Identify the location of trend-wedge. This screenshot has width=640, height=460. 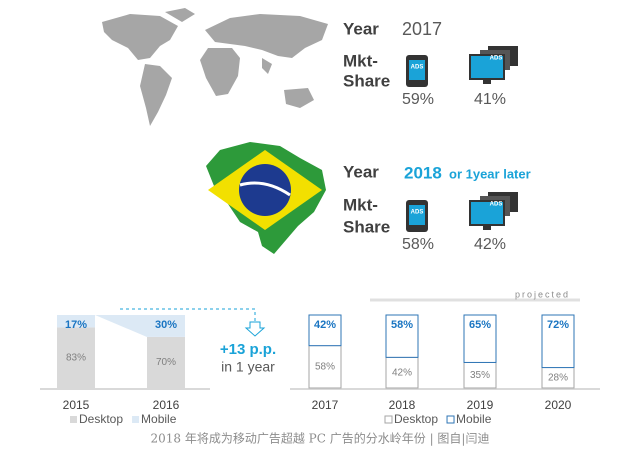
(121, 326).